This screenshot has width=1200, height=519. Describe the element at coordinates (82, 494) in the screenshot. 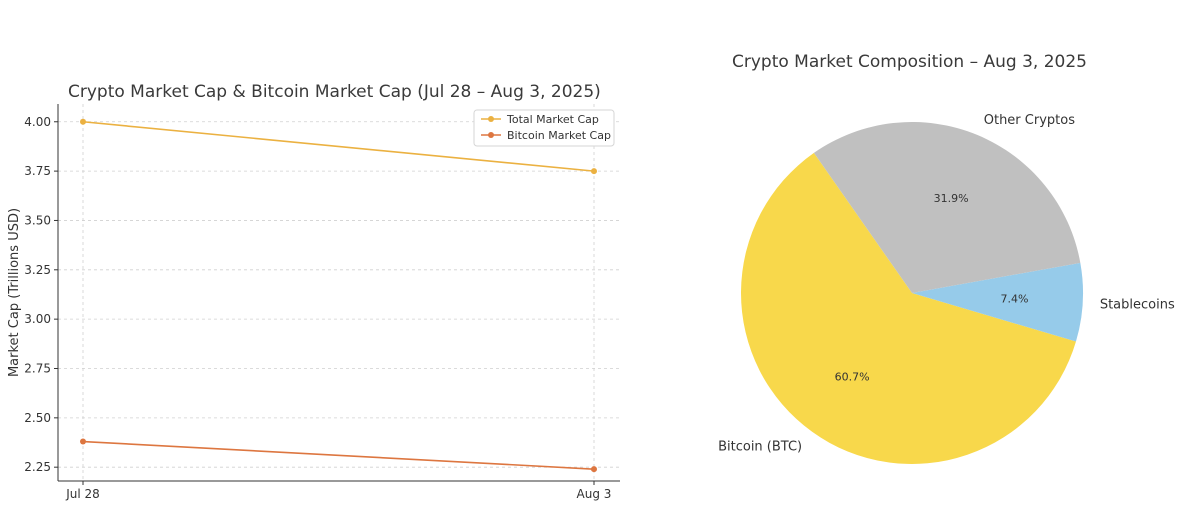

I see `x-tick-label: Jul 28` at that location.